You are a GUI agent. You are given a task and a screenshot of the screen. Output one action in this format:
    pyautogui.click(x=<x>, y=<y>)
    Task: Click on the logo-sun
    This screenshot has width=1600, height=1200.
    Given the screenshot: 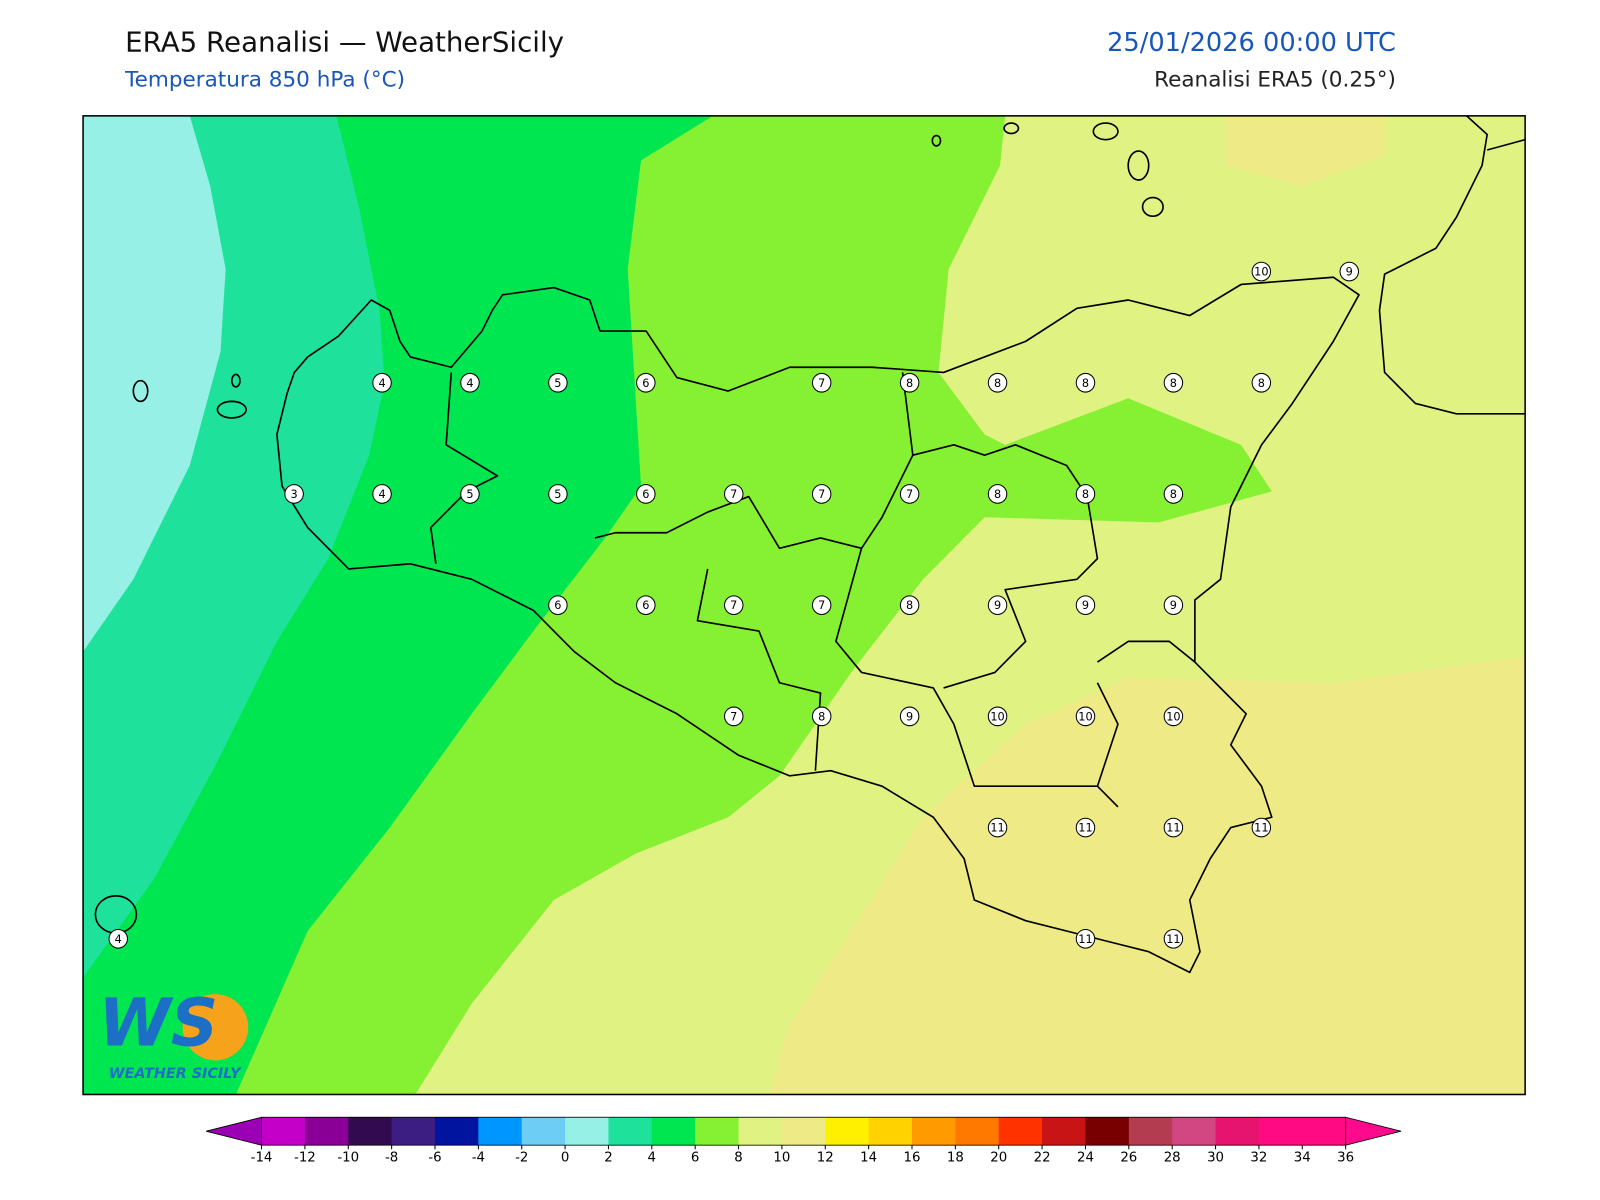 What is the action you would take?
    pyautogui.click(x=215, y=1027)
    